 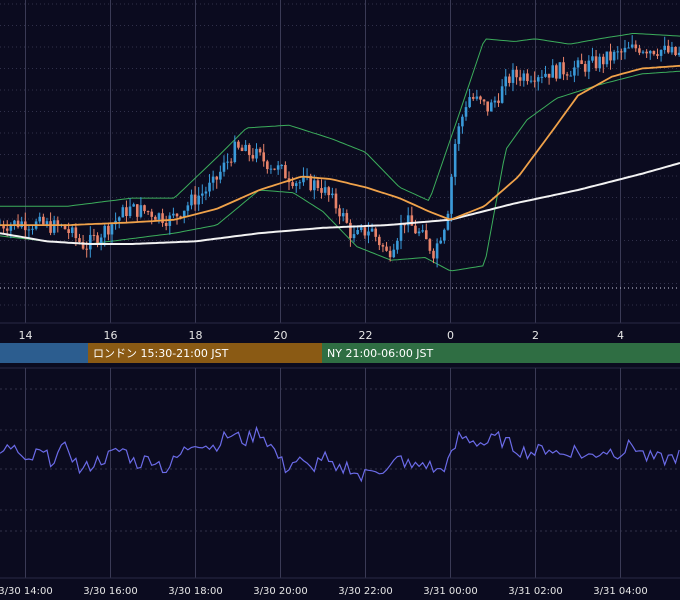 What do you see at coordinates (620, 591) in the screenshot?
I see `oscillator-x-tick-label: 3/31 04:00` at bounding box center [620, 591].